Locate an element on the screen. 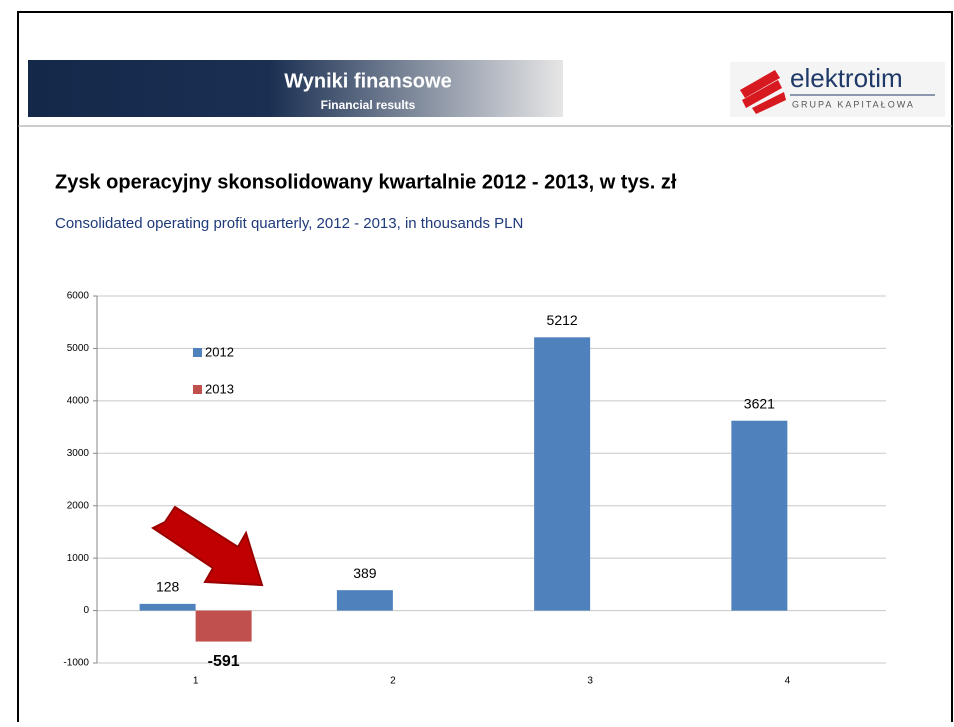  y-tick-label: -1000 is located at coordinates (76, 663).